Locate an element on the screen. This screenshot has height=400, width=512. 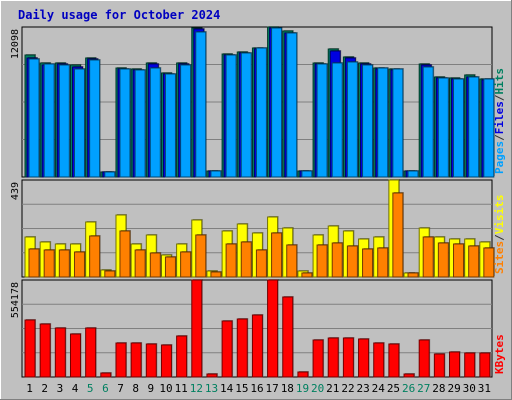
x-tick-label-day-29: 29 is located at coordinates (453, 388).